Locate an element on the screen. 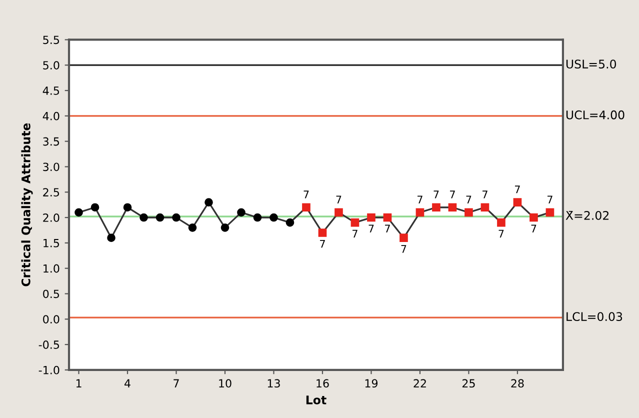  y-tick-label: -1.0 is located at coordinates (49, 370).